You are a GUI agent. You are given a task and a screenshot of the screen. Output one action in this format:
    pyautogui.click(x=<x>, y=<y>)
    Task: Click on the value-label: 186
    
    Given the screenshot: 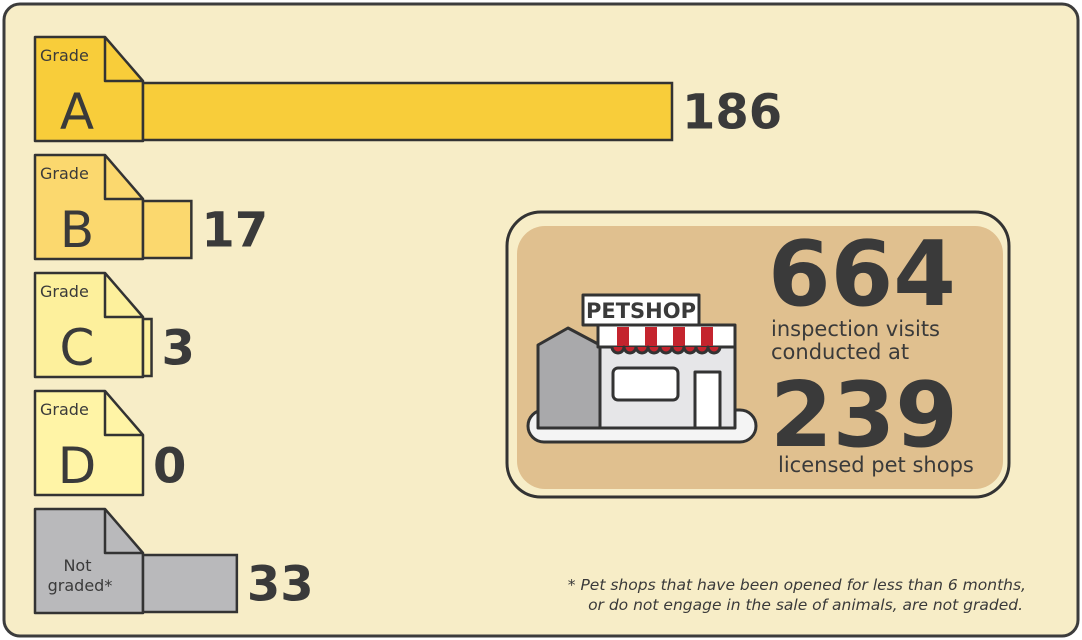 What is the action you would take?
    pyautogui.click(x=732, y=113)
    